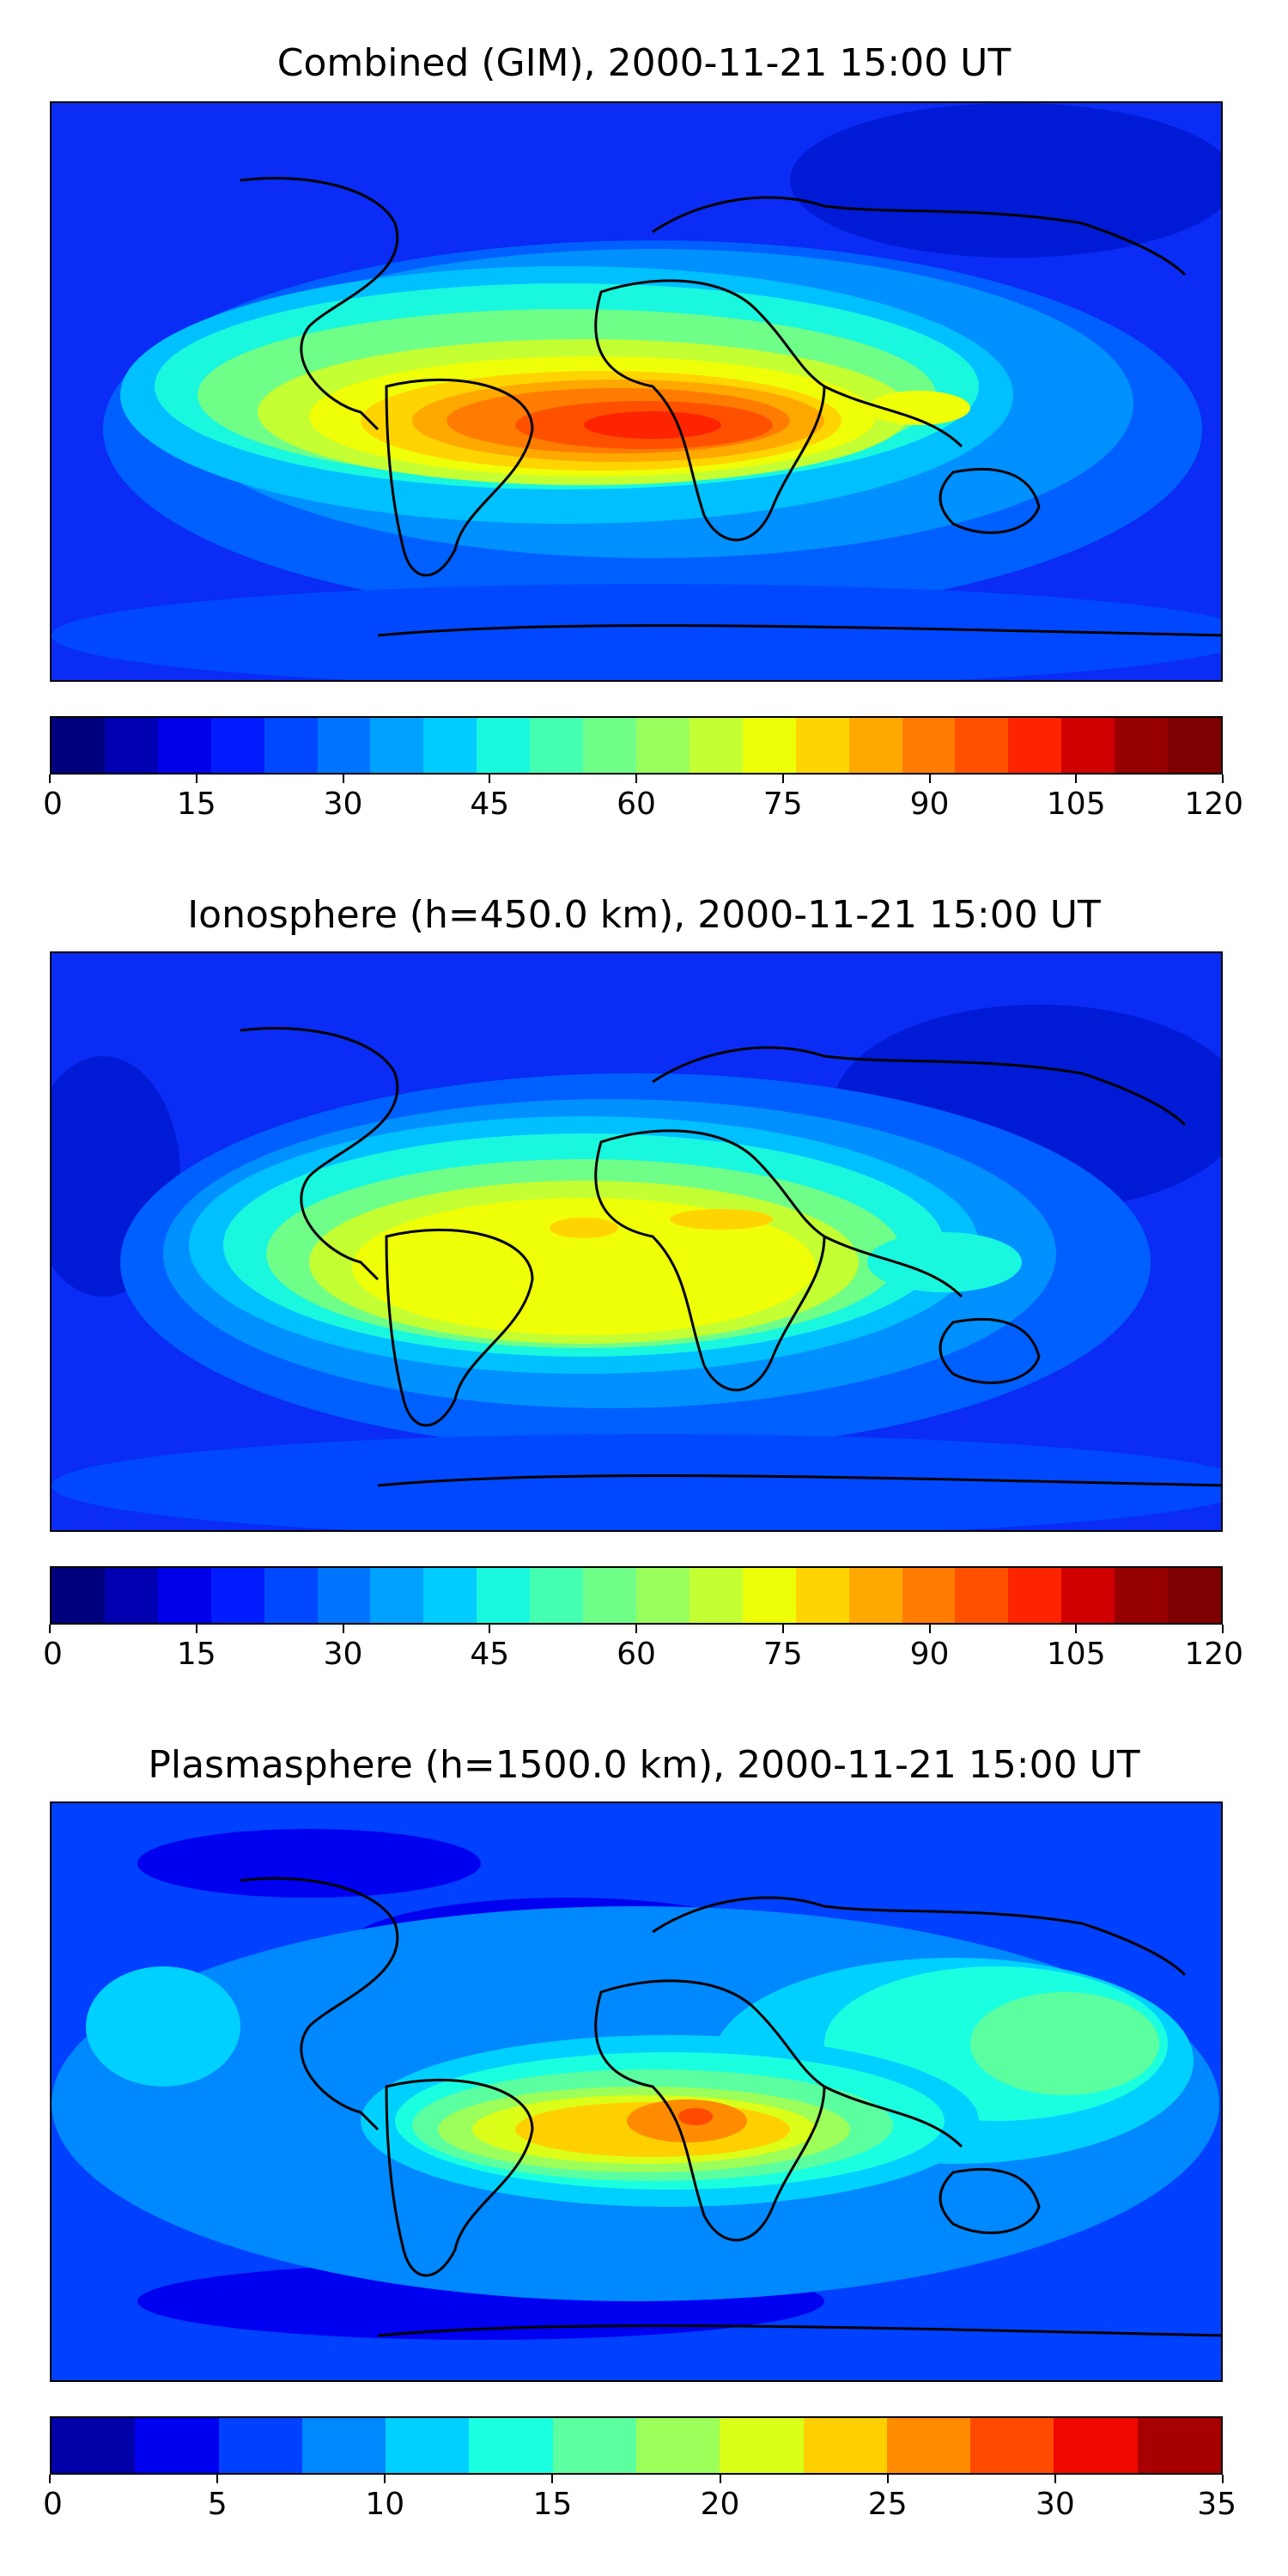  I want to click on tick-label: 120, so click(1214, 1654).